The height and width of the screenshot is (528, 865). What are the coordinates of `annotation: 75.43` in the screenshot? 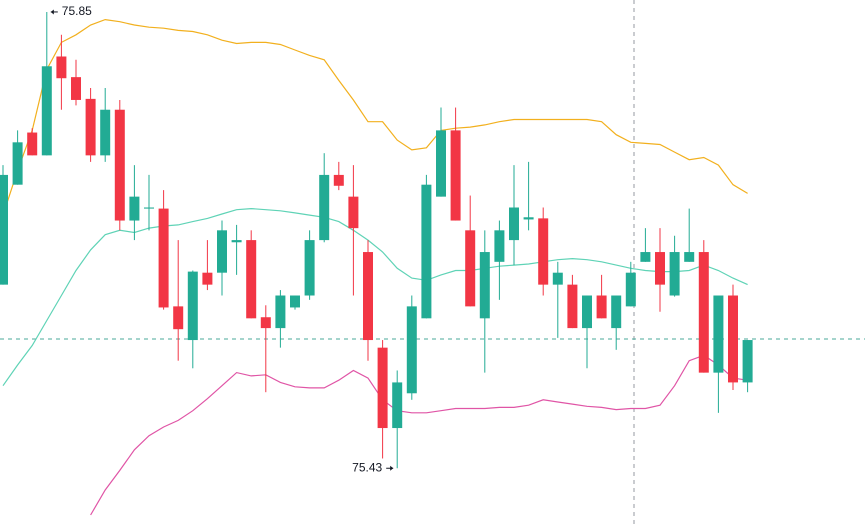 It's located at (367, 467).